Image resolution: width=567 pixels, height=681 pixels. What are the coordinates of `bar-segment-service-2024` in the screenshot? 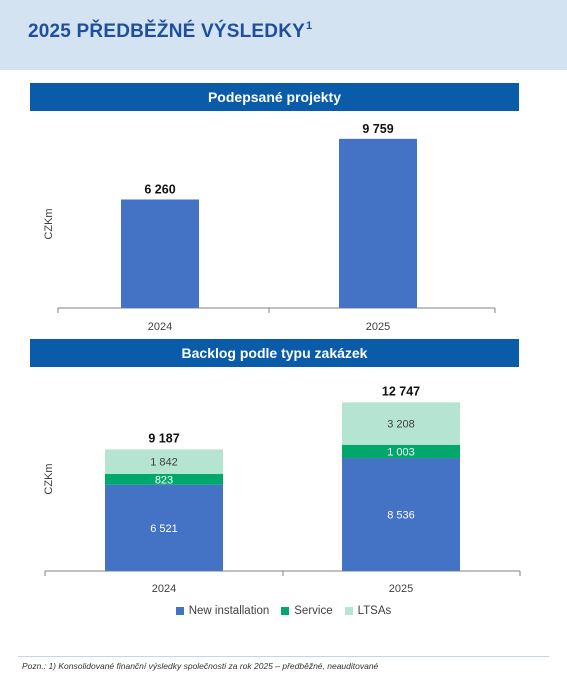 It's located at (164, 479).